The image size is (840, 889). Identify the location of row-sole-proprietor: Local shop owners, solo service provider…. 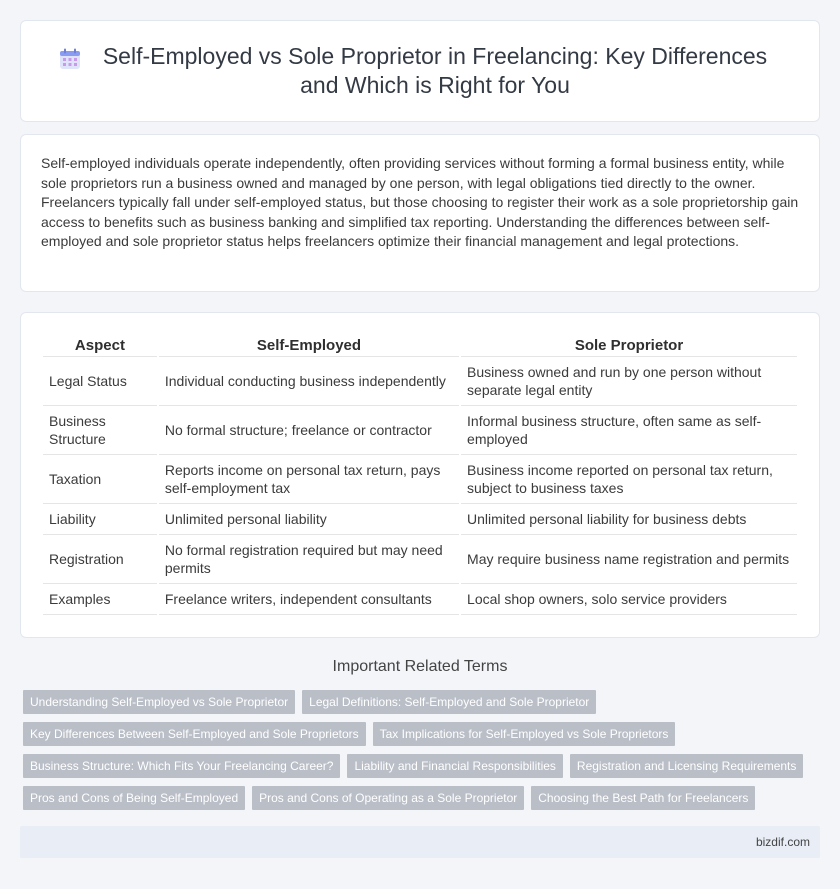
(629, 599).